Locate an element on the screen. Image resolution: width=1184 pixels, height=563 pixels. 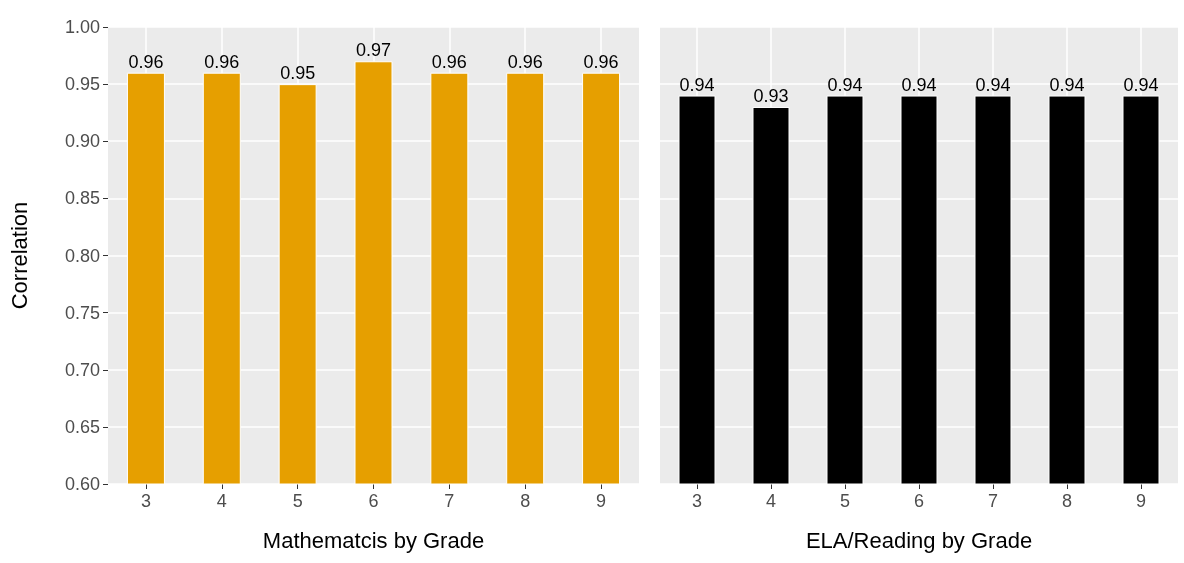
y-tick-label: 0.85 is located at coordinates (82, 198).